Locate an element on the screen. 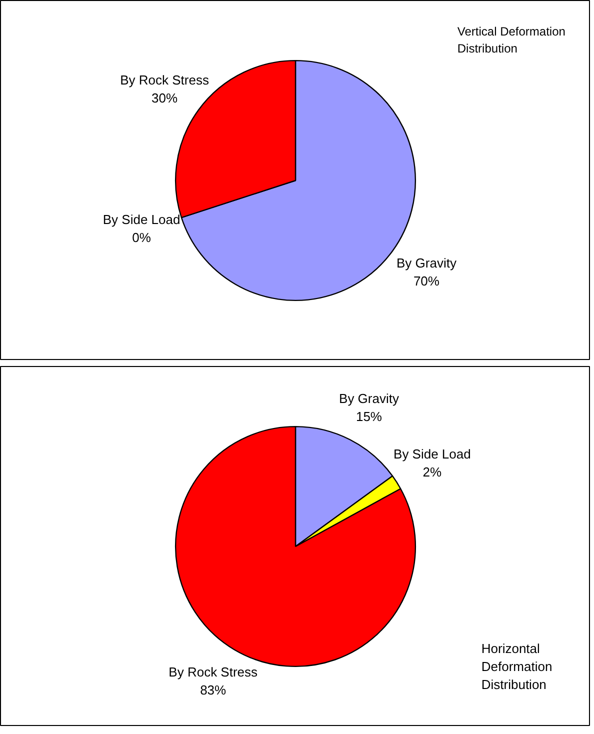 Image resolution: width=594 pixels, height=734 pixels. text: Vertical Deformation Distribution is located at coordinates (511, 40).